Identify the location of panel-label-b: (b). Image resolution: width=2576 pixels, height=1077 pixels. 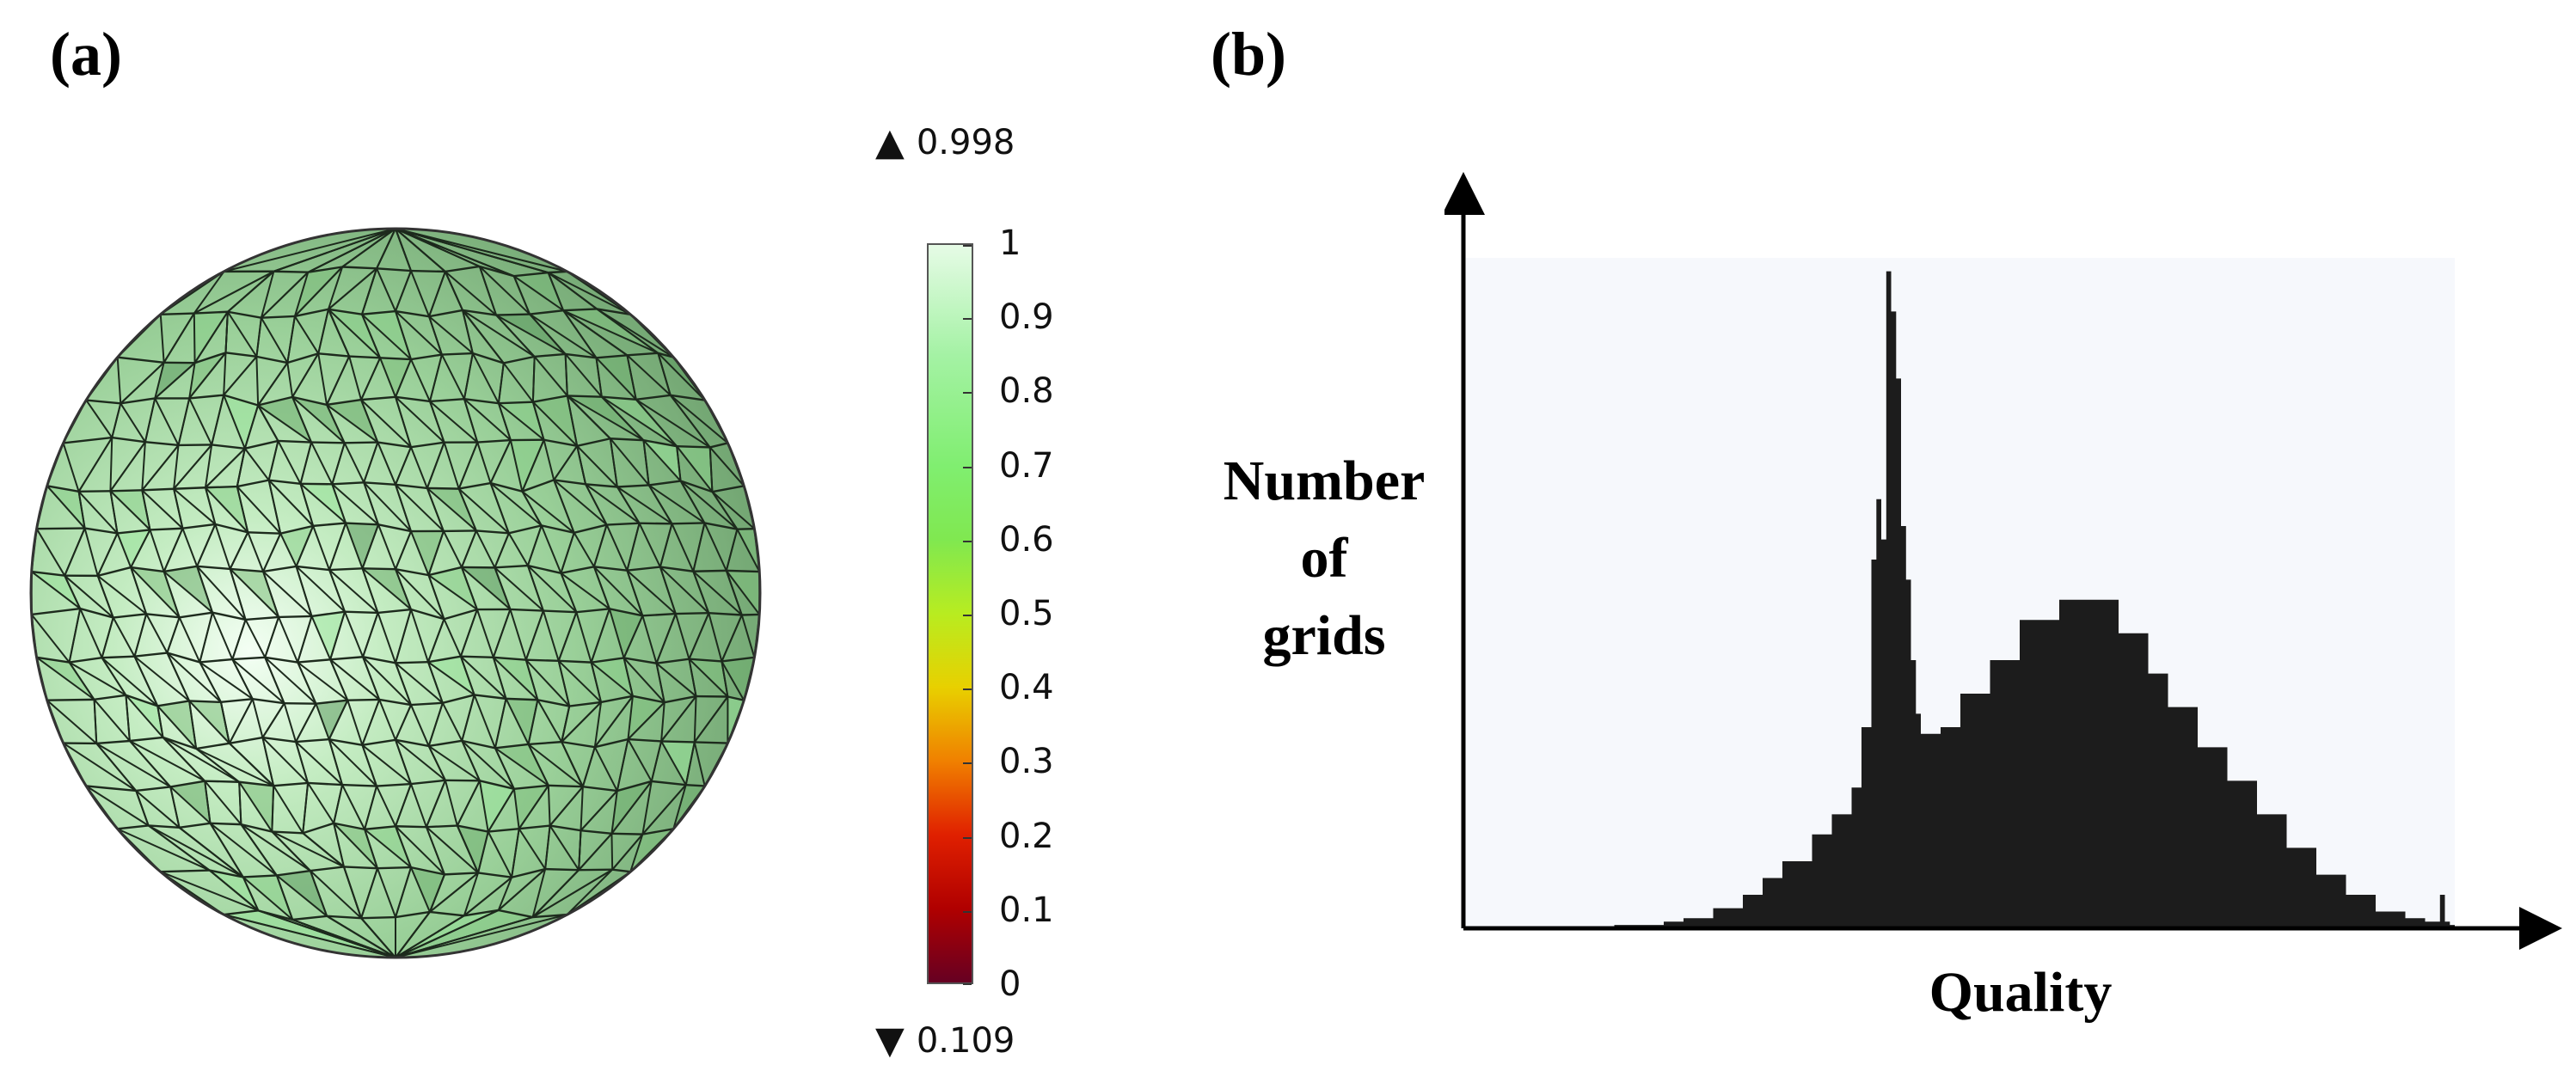
(1248, 54).